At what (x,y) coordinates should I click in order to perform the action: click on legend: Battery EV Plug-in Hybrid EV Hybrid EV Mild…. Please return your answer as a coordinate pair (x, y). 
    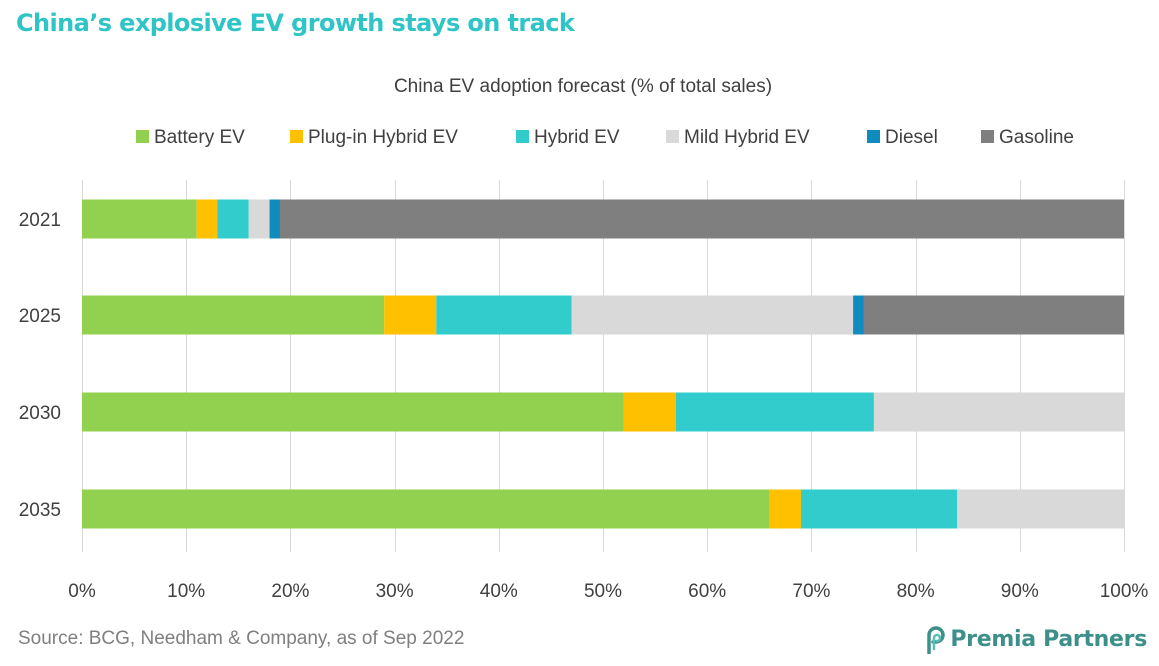
    Looking at the image, I should click on (605, 137).